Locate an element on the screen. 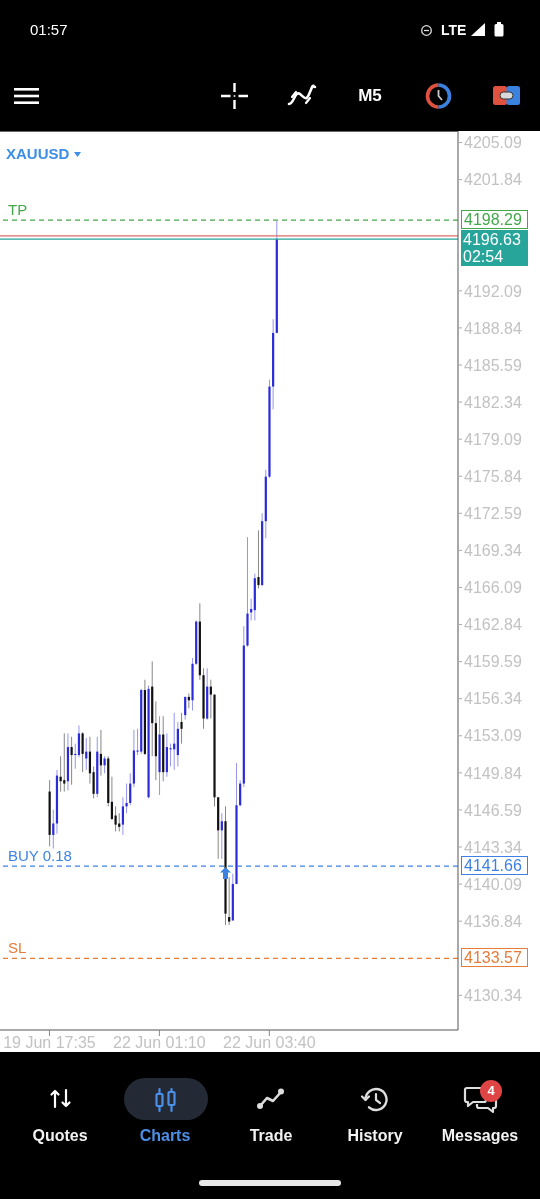 The height and width of the screenshot is (1199, 540). text: 01:57 is located at coordinates (49, 30).